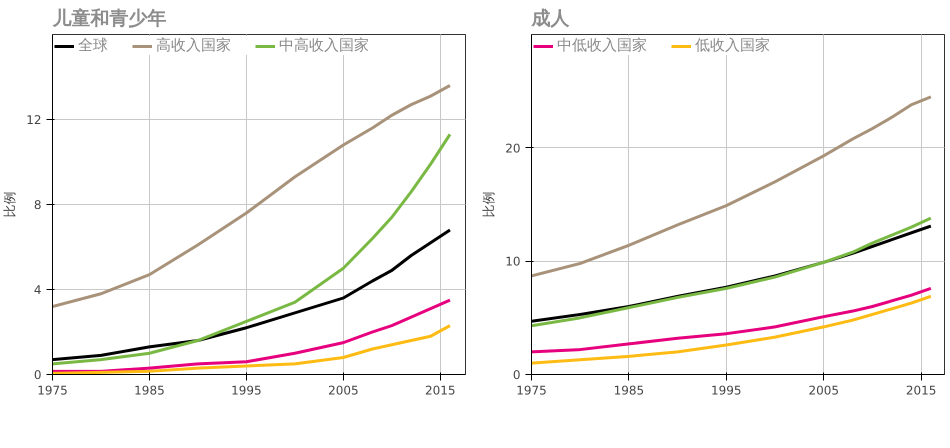  Describe the element at coordinates (732, 45) in the screenshot. I see `legend-label: 低收入国家` at that location.